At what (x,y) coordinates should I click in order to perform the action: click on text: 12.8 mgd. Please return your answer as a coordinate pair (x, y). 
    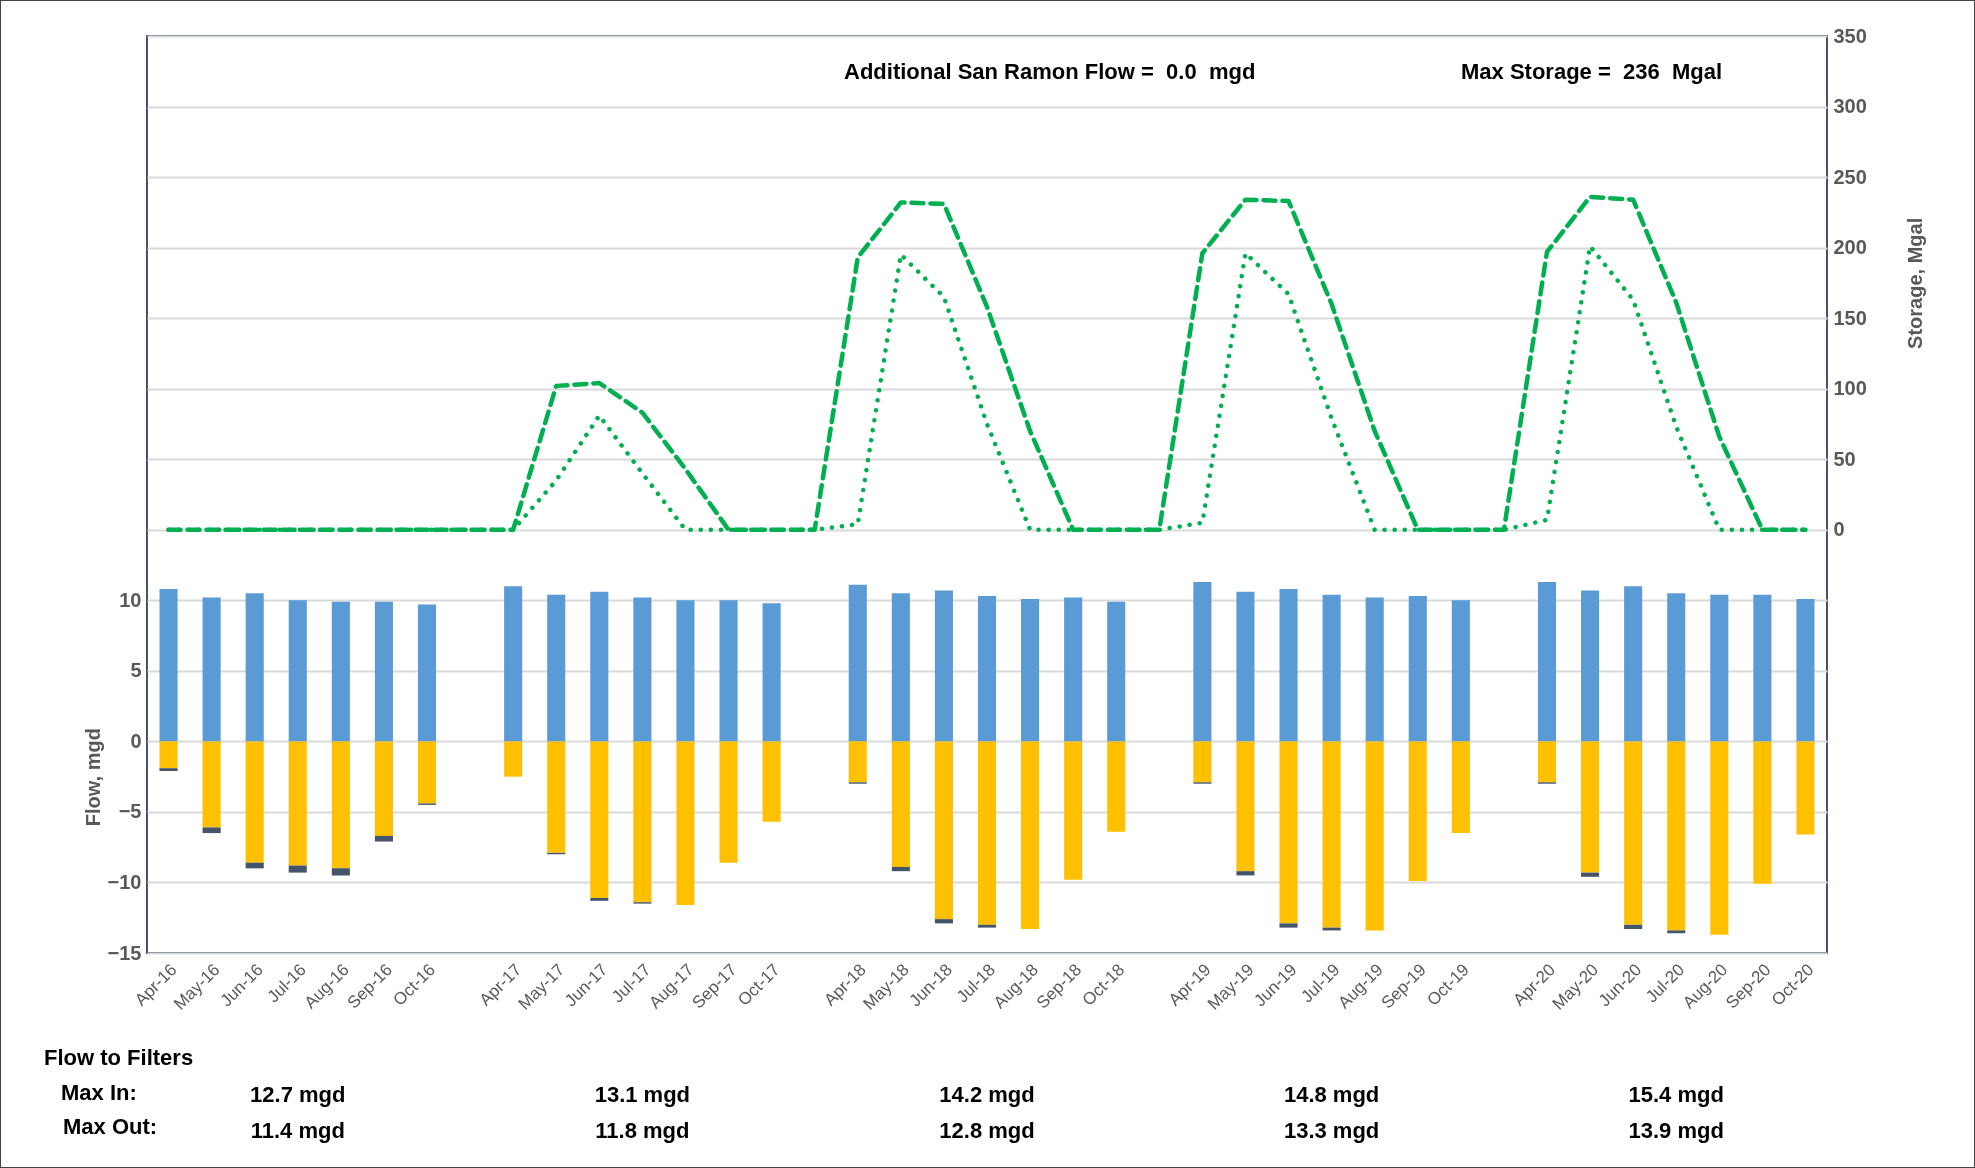
    Looking at the image, I should click on (987, 1130).